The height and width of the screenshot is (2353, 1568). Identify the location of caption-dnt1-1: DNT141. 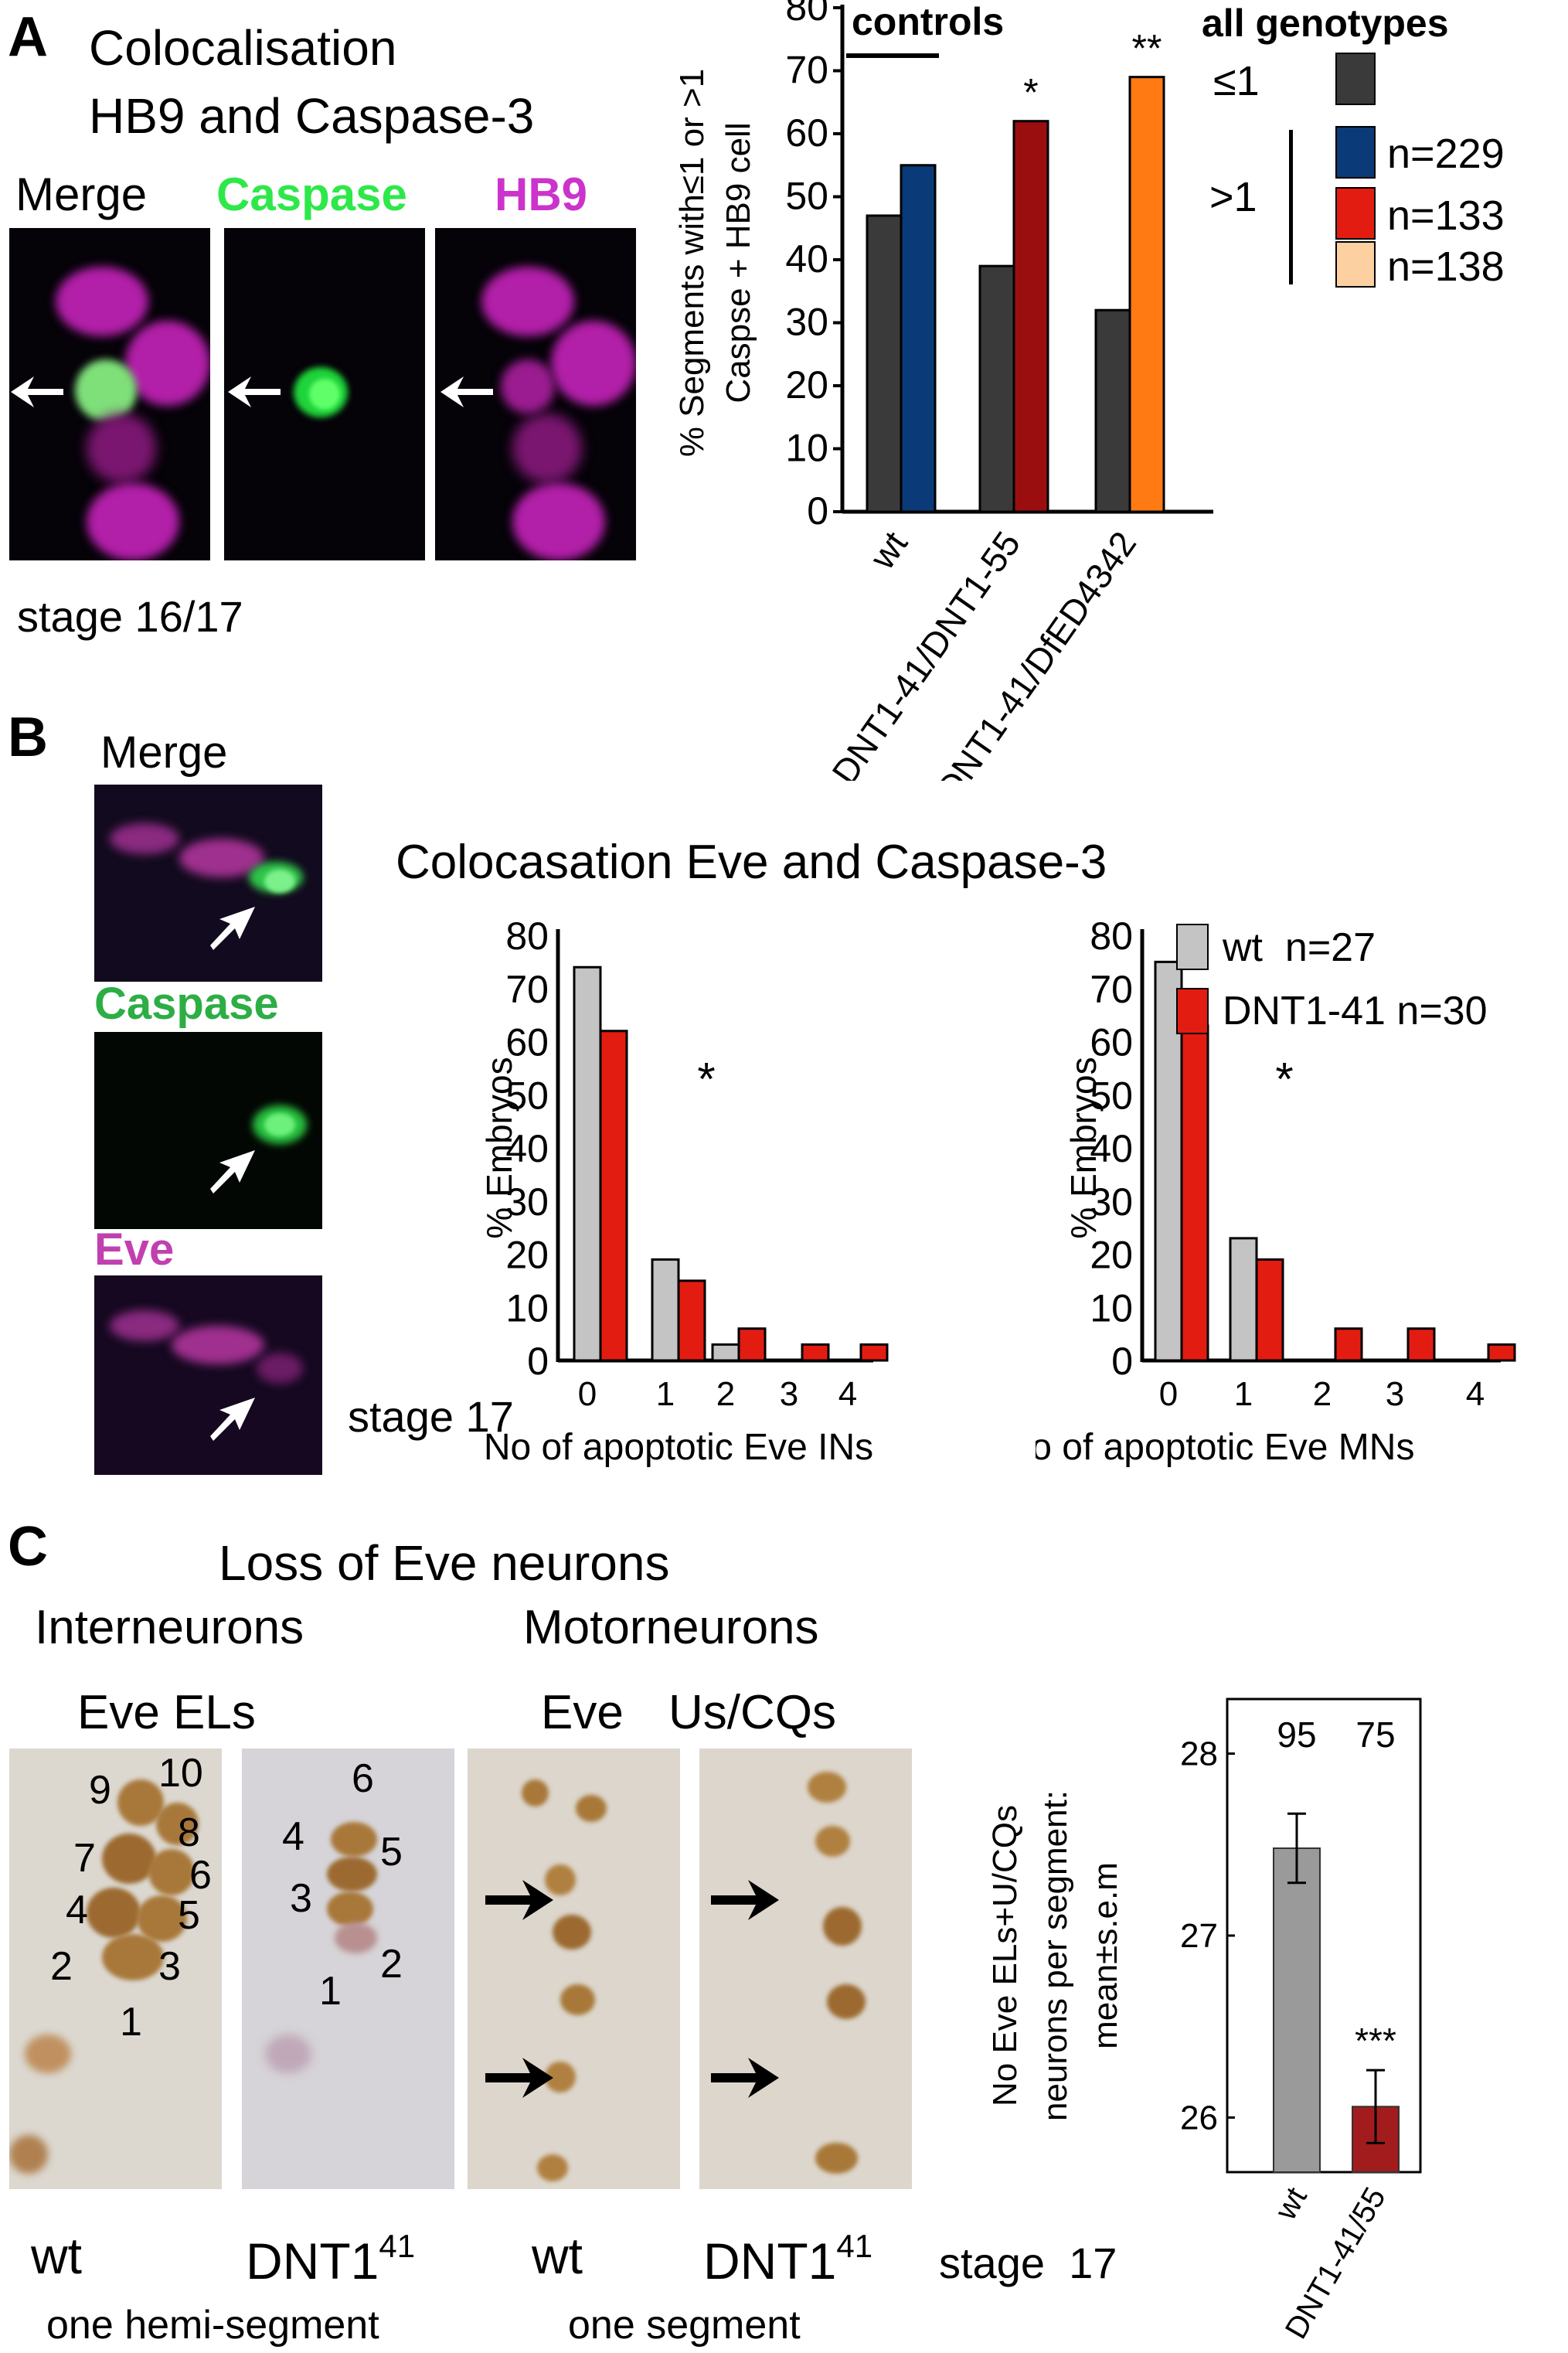
(330, 2258).